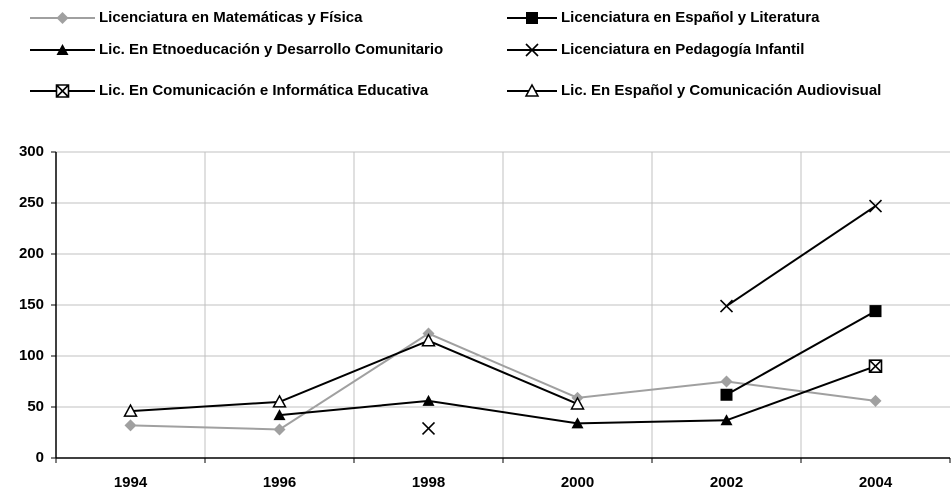  Describe the element at coordinates (35, 406) in the screenshot. I see `y-tick-label: 50` at that location.